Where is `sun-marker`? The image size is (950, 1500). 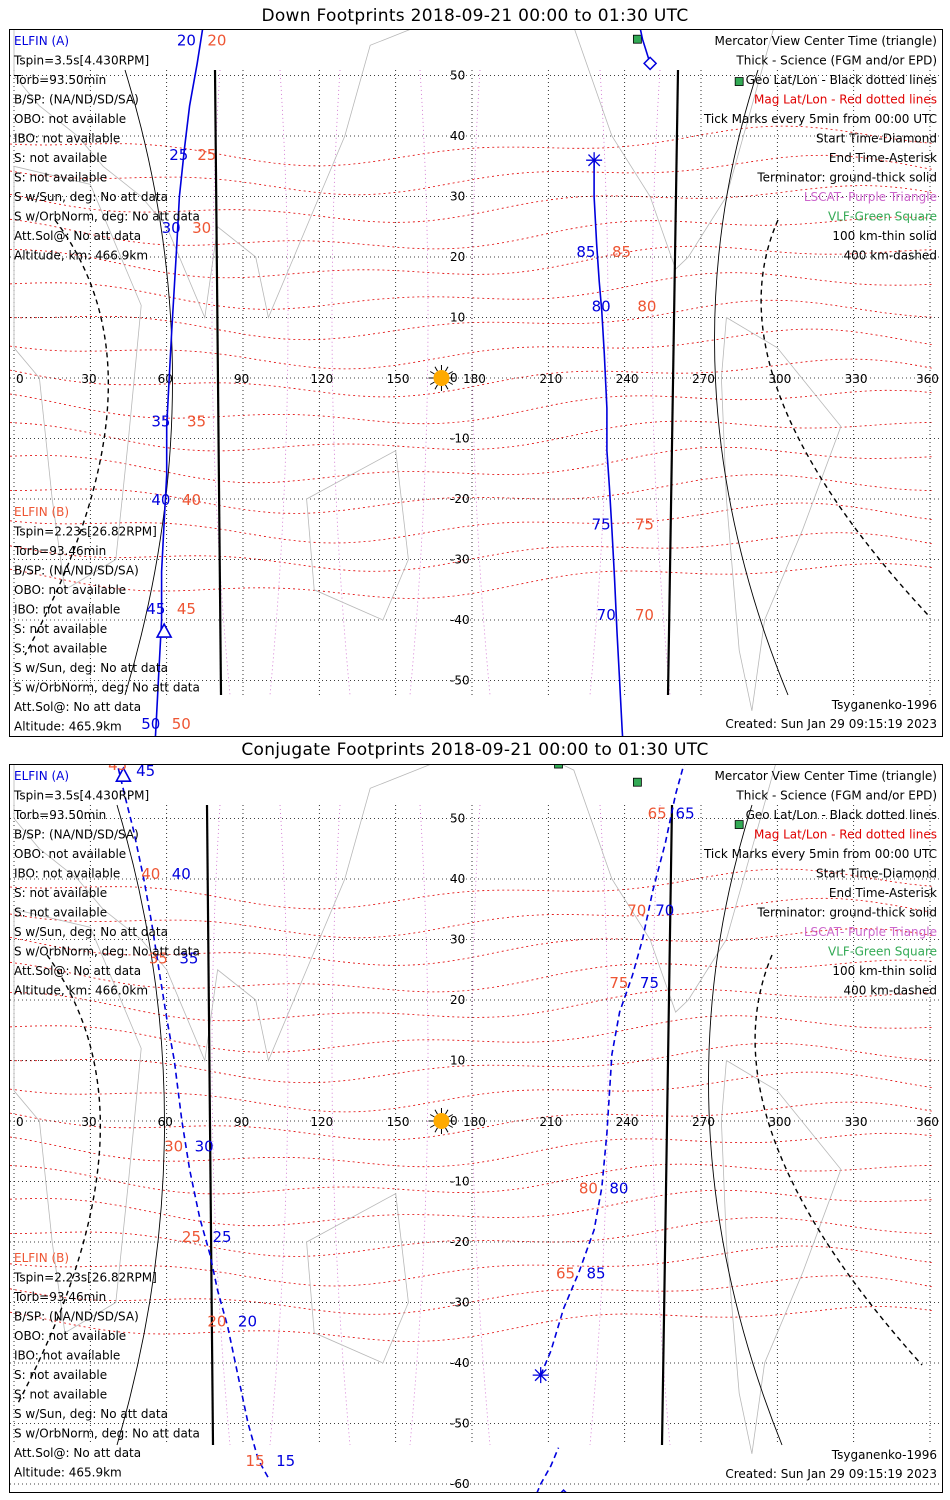
sun-marker is located at coordinates (441, 1121).